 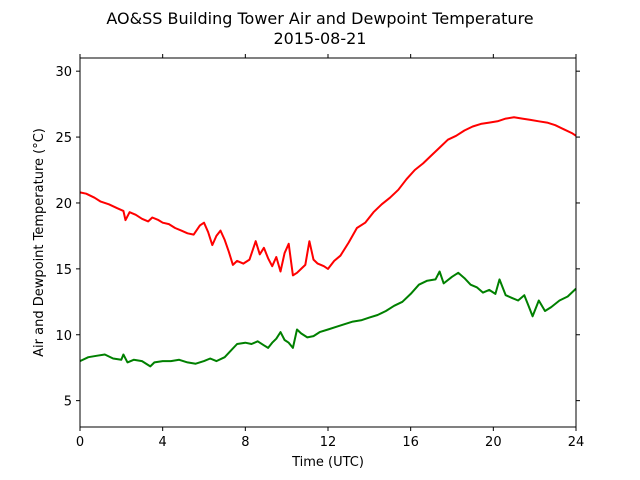 I want to click on x-tick-label: 12, so click(x=328, y=442).